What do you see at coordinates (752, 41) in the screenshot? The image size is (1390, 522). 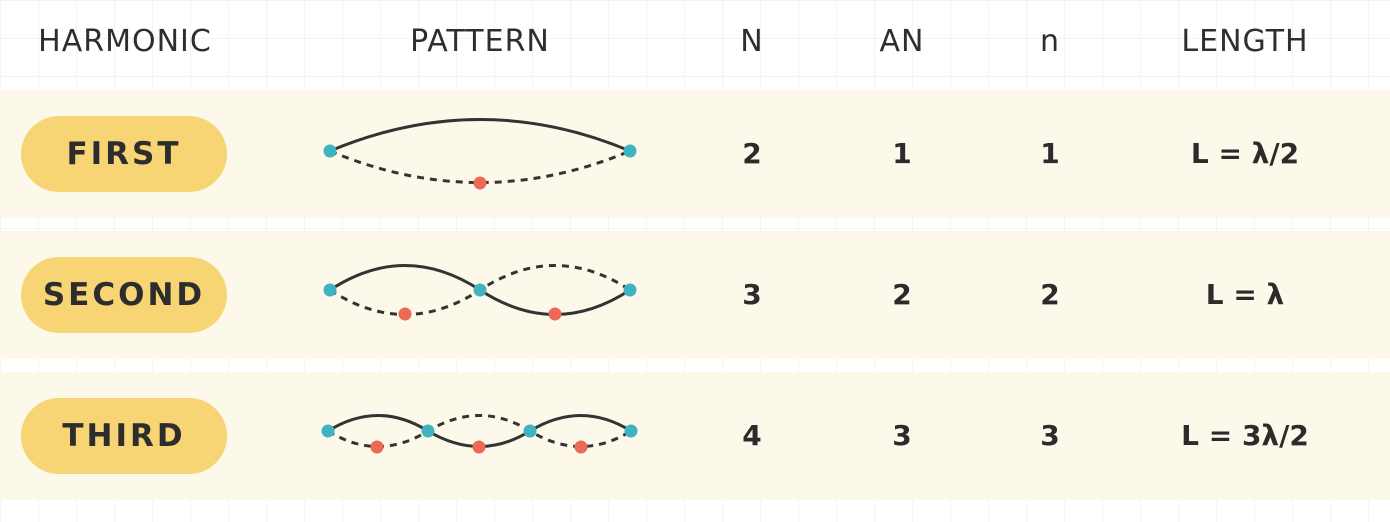 I see `header-nodes: N` at bounding box center [752, 41].